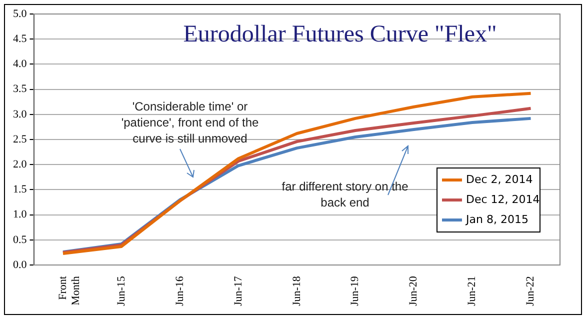 The image size is (588, 321). Describe the element at coordinates (121, 291) in the screenshot. I see `x-tick-label: Jun-15` at that location.